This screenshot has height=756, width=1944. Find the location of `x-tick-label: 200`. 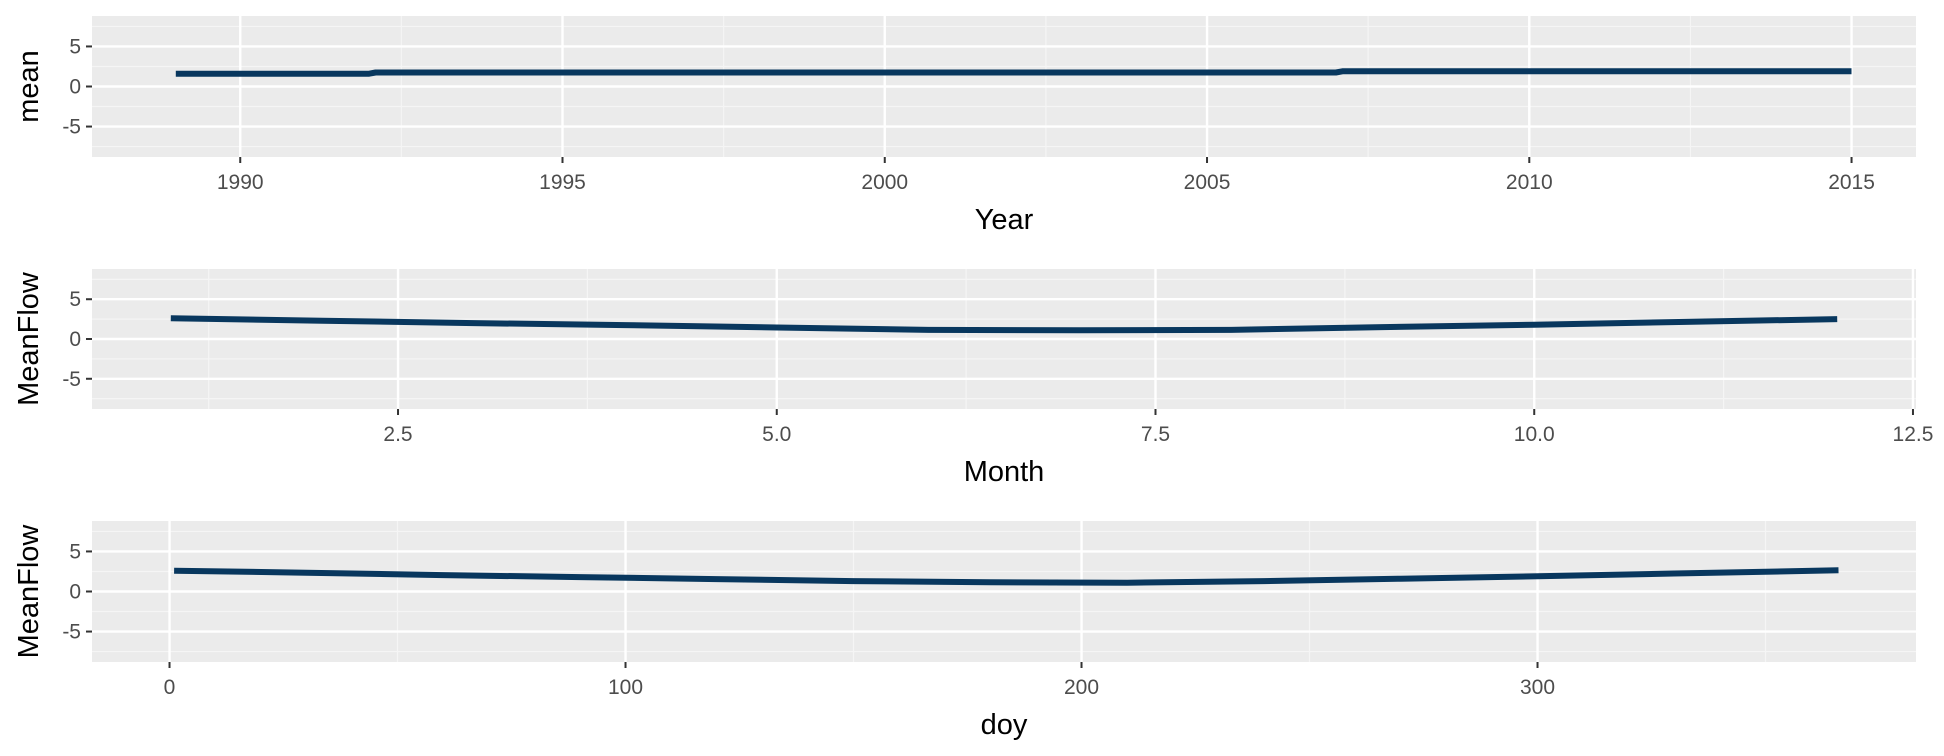

x-tick-label: 200 is located at coordinates (1081, 687).